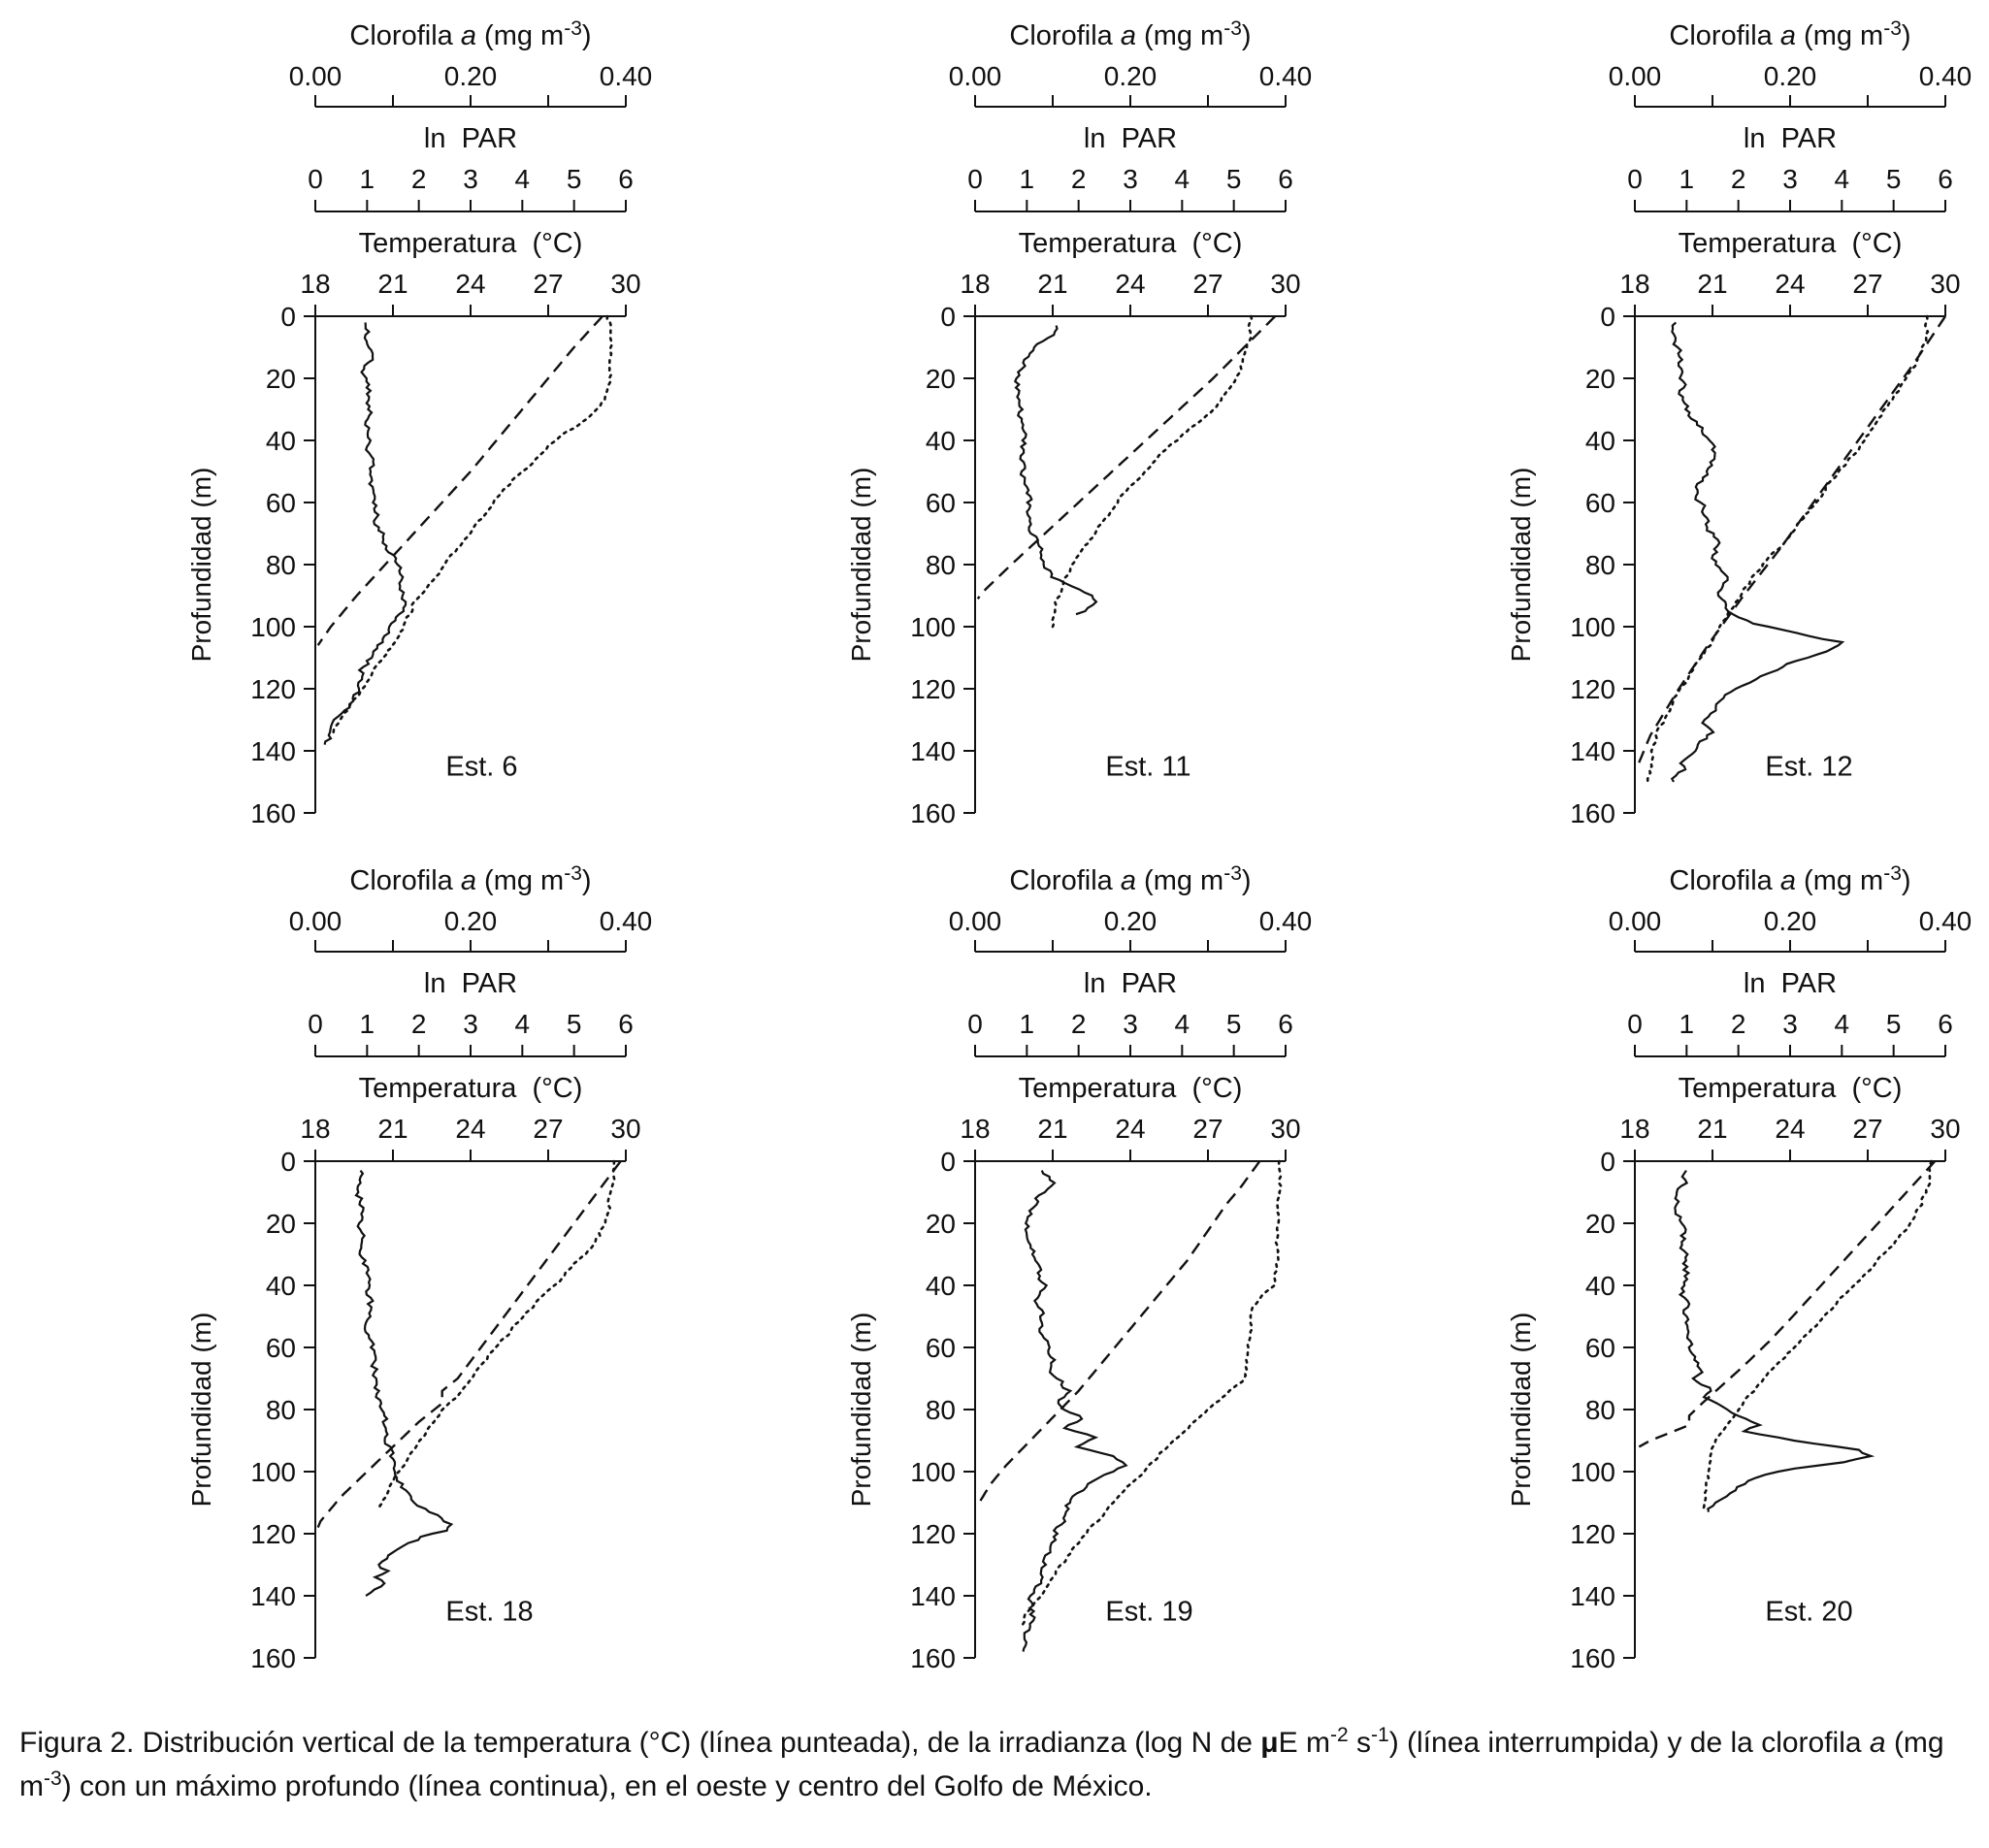 The height and width of the screenshot is (1848, 1989). I want to click on depth-tick-label: 100, so click(1592, 627).